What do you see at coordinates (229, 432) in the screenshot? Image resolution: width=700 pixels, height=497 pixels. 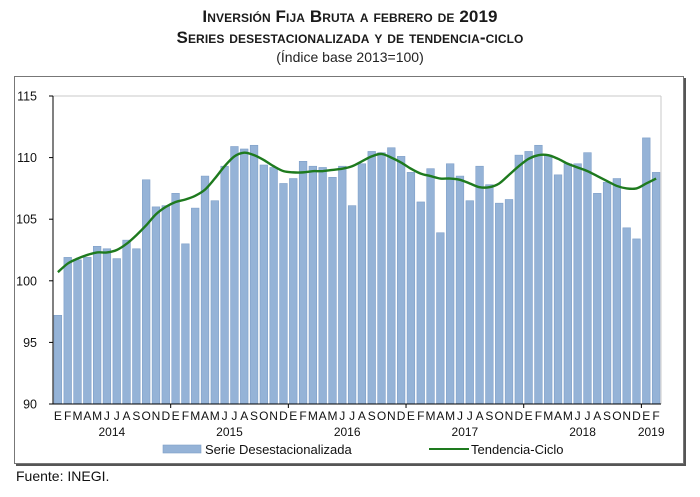 I see `year-label: 2015` at bounding box center [229, 432].